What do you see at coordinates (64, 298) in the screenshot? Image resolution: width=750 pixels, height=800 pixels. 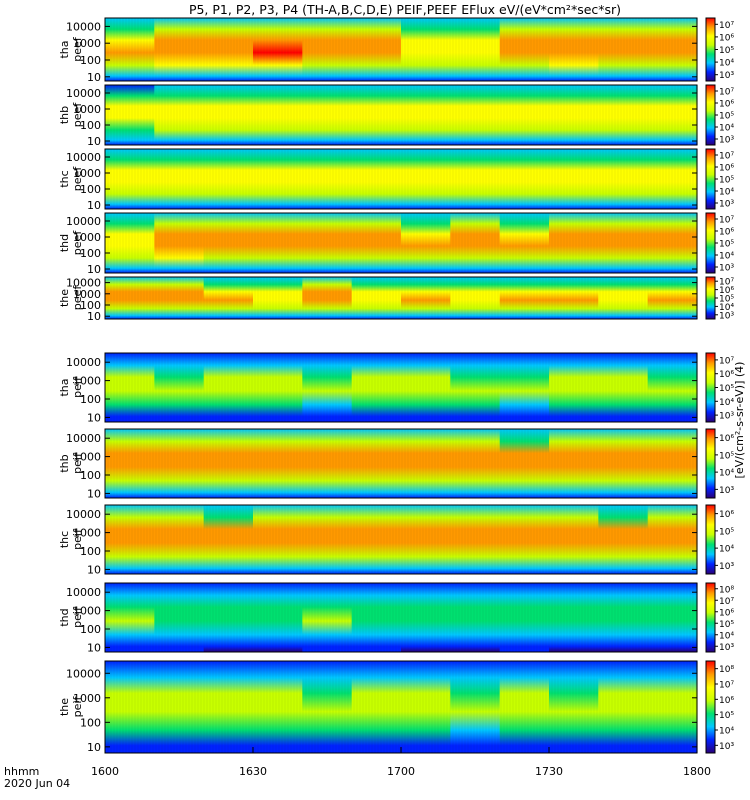 I see `panel-label-probe: the` at bounding box center [64, 298].